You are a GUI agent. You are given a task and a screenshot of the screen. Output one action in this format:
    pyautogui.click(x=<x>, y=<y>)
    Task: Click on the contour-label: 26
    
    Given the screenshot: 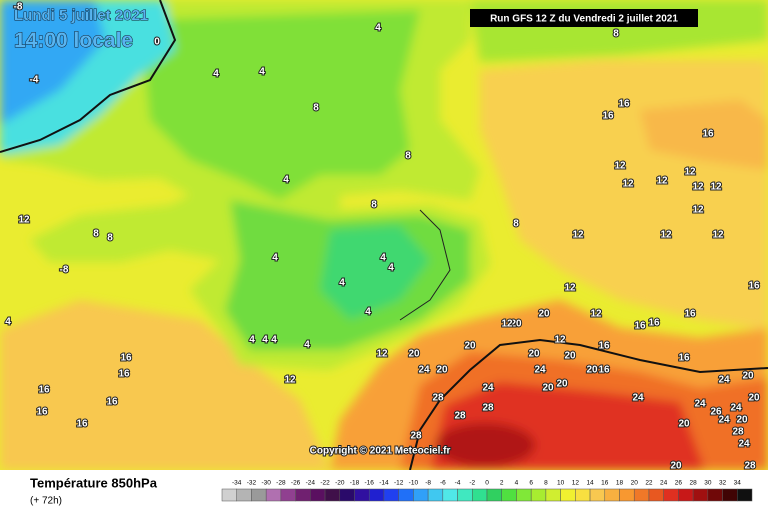 What is the action you would take?
    pyautogui.click(x=716, y=412)
    